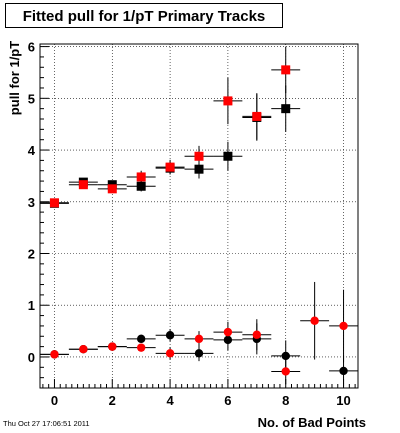  Describe the element at coordinates (31, 254) in the screenshot. I see `y-tick-label: 2` at that location.